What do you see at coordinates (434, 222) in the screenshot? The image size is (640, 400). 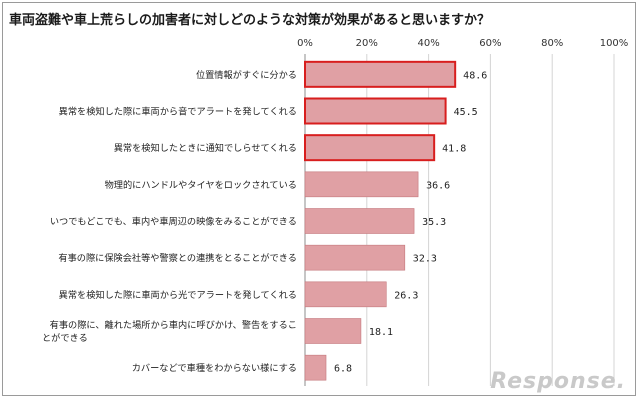 I see `value-label: 35.3` at bounding box center [434, 222].